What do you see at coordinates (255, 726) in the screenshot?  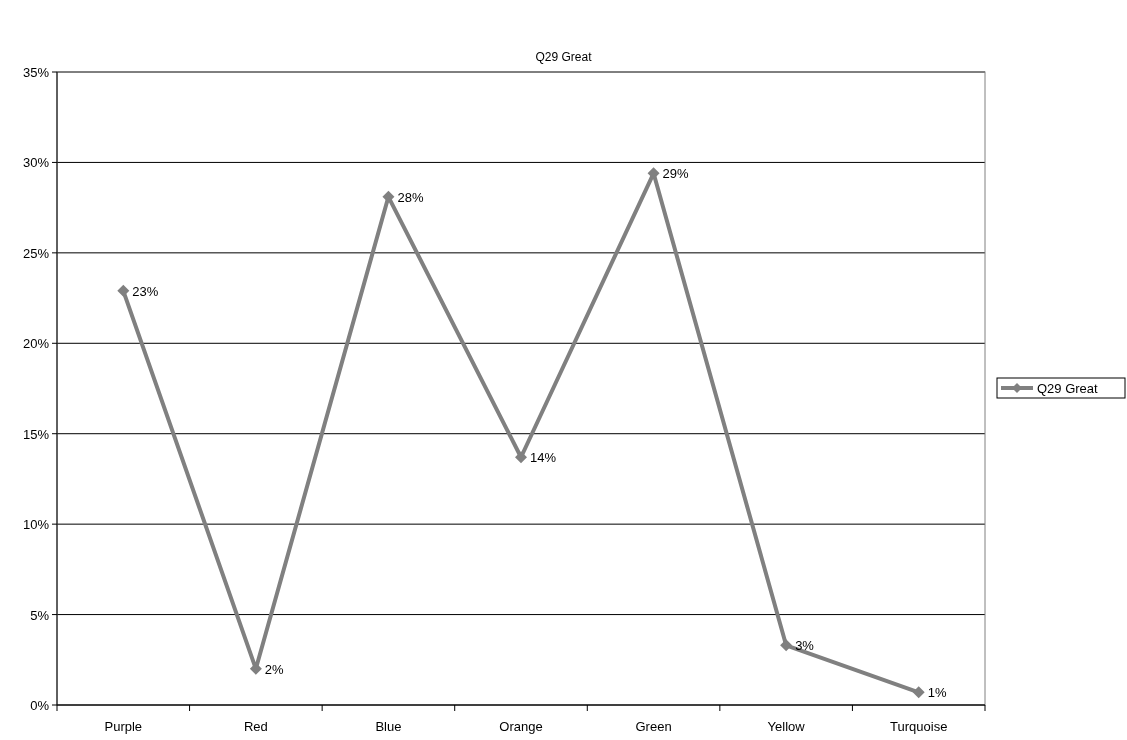 I see `x-tick-label: Red` at bounding box center [255, 726].